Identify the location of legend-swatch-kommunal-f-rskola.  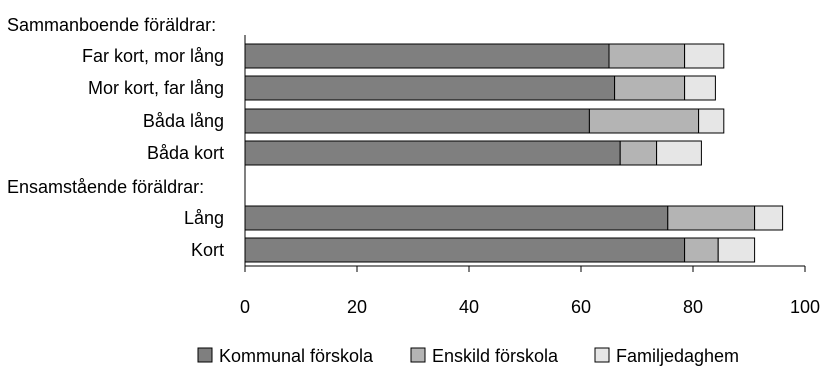
(205, 355).